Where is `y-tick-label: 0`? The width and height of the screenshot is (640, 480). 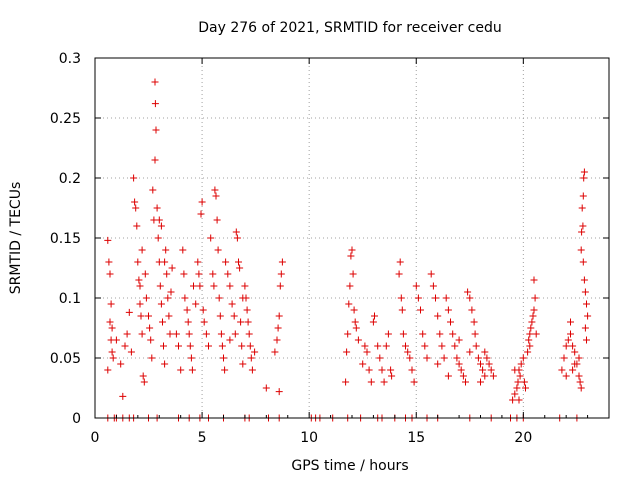 y-tick-label: 0 is located at coordinates (76, 419).